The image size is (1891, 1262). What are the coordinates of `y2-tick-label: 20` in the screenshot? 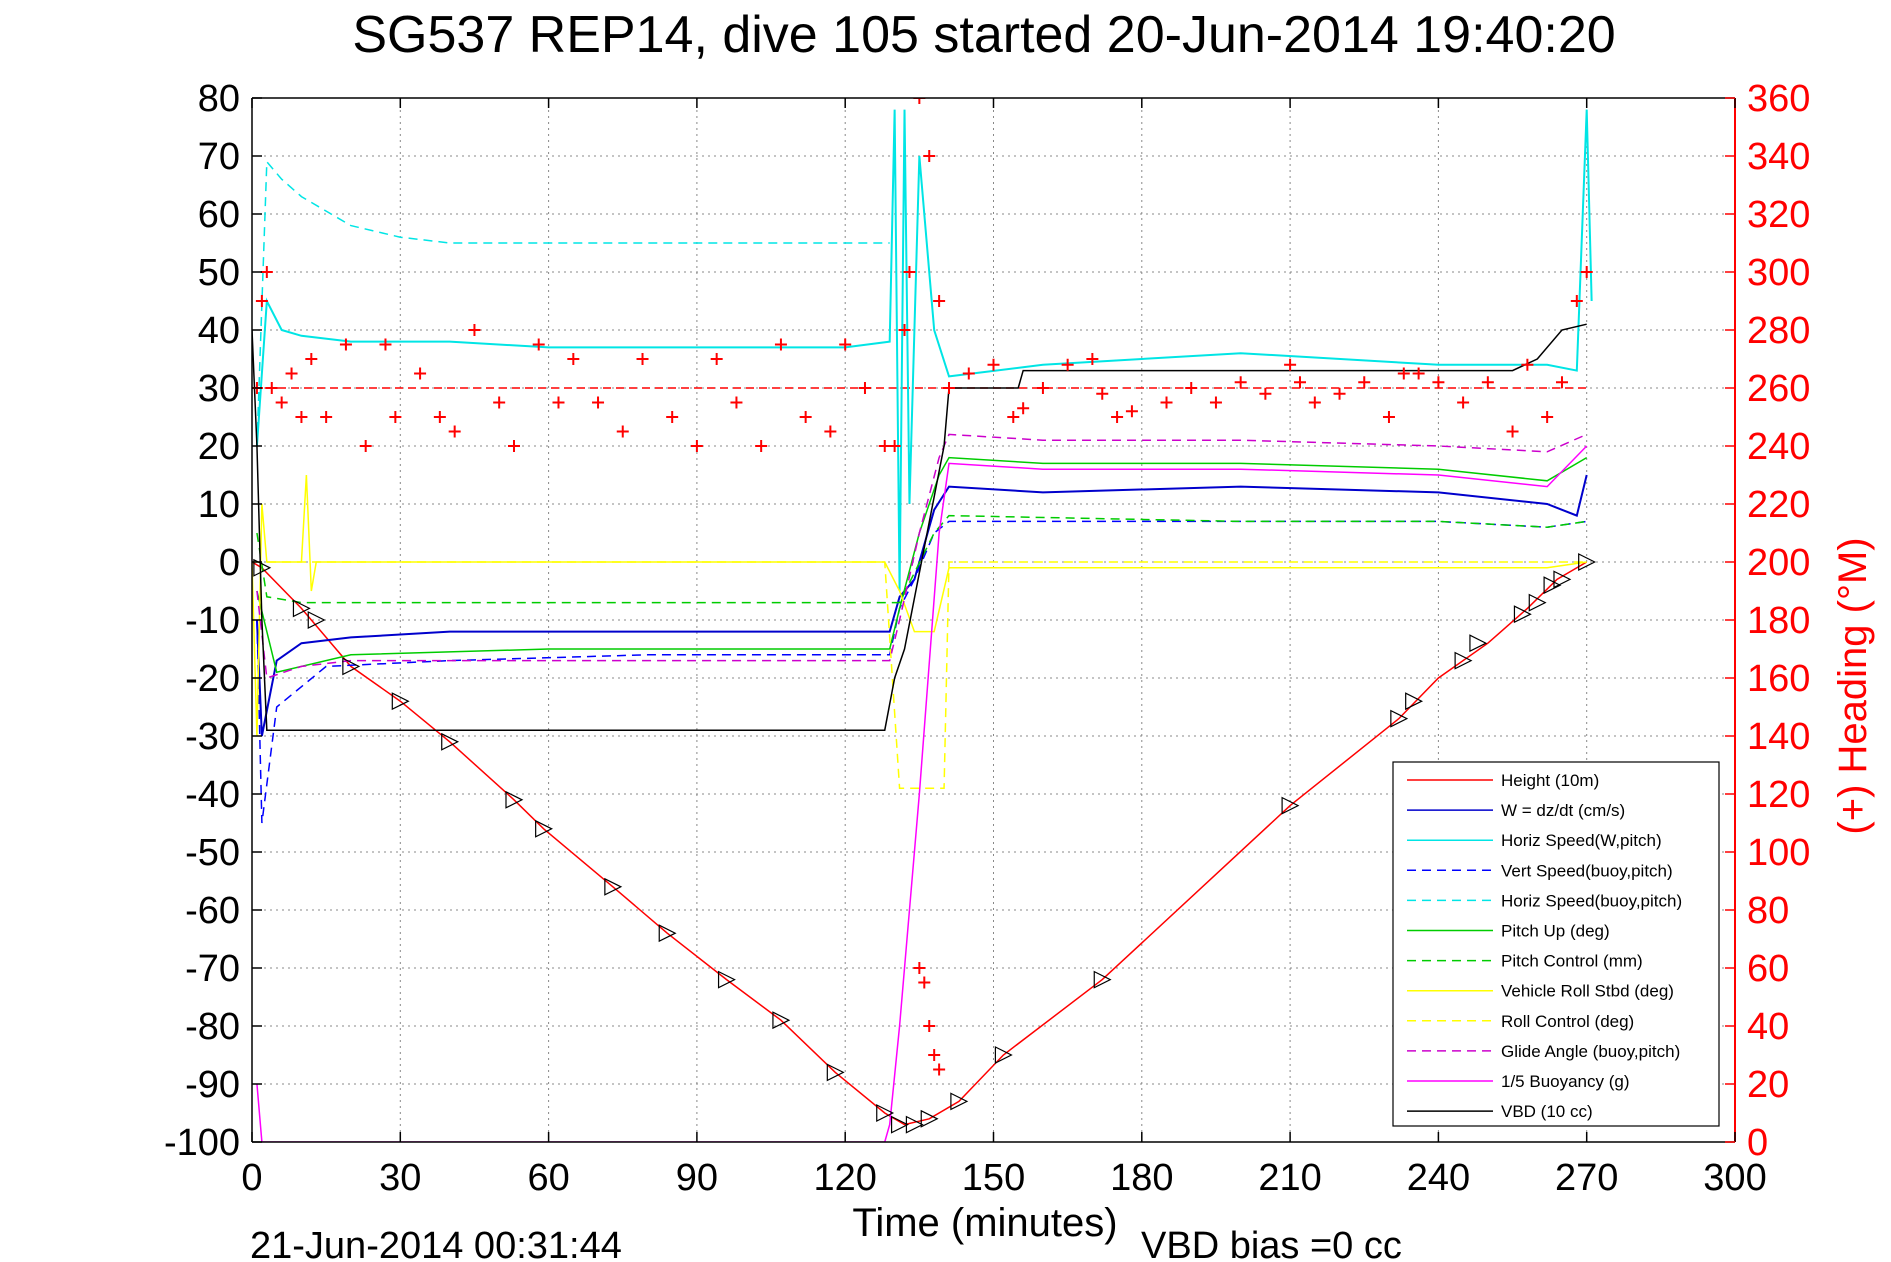 It's located at (1768, 1085).